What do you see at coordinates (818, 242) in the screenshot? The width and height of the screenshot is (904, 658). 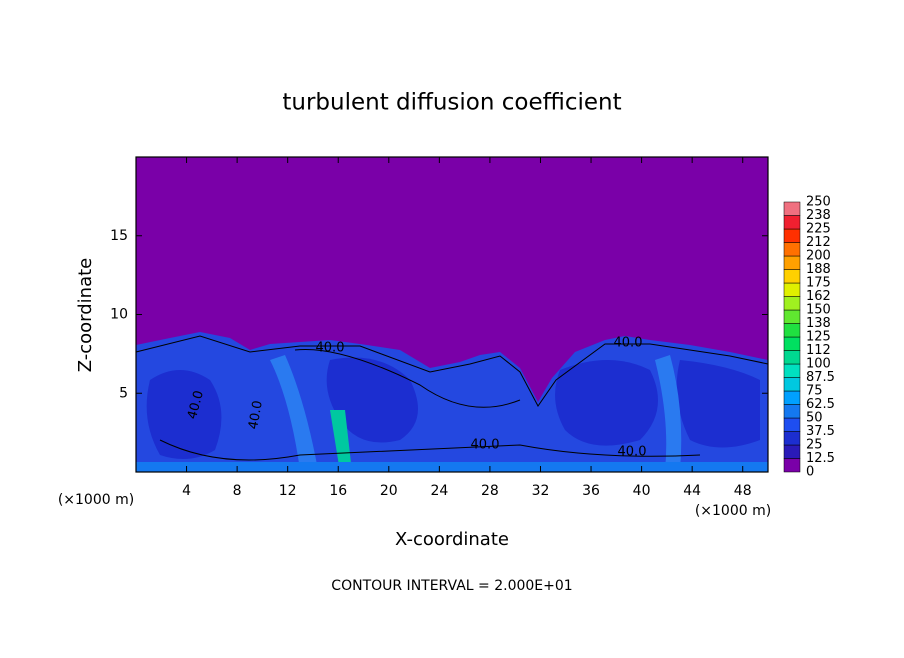 I see `colorbar-label: 212` at bounding box center [818, 242].